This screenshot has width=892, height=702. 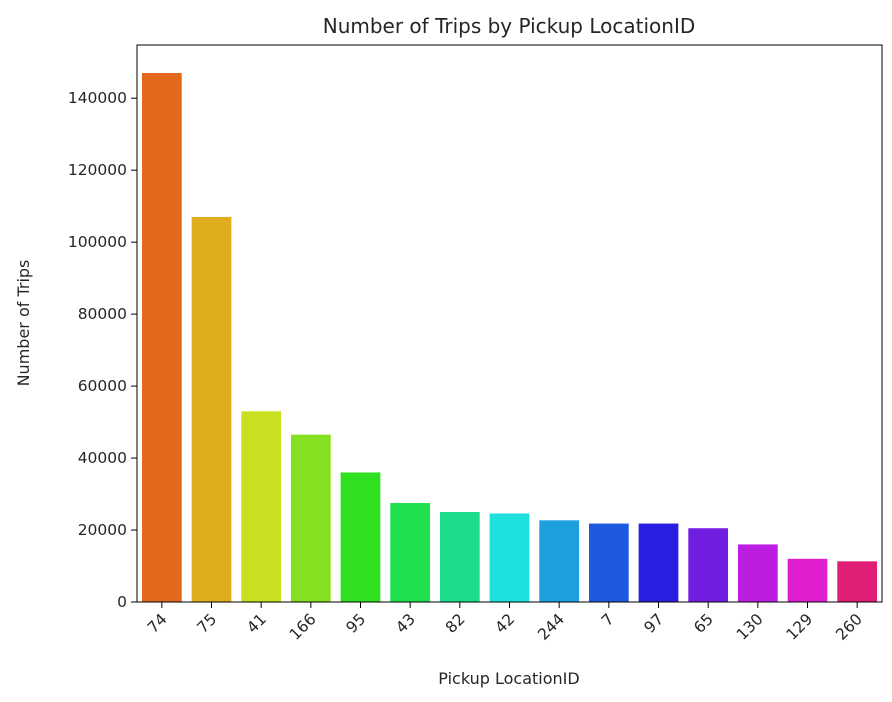 I want to click on x-tick-label: 74, so click(x=157, y=623).